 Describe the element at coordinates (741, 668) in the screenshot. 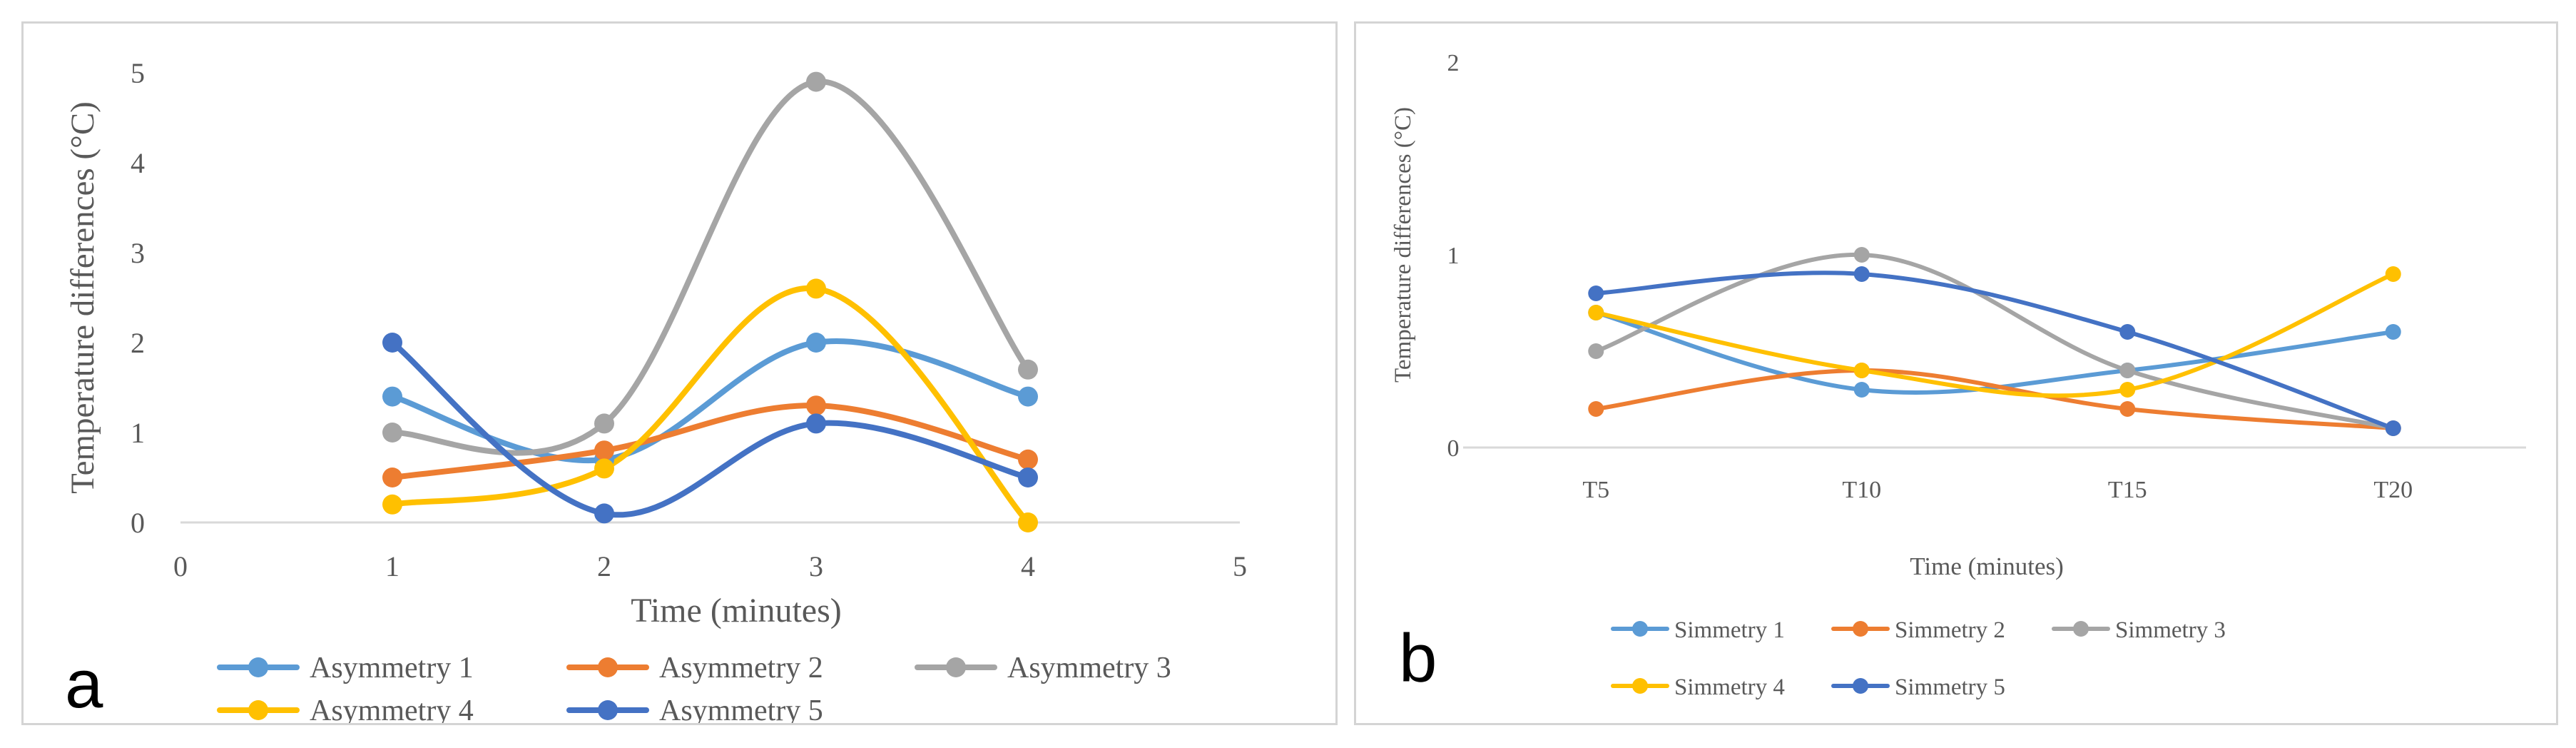

I see `legend-label: Asymmetry 2` at that location.